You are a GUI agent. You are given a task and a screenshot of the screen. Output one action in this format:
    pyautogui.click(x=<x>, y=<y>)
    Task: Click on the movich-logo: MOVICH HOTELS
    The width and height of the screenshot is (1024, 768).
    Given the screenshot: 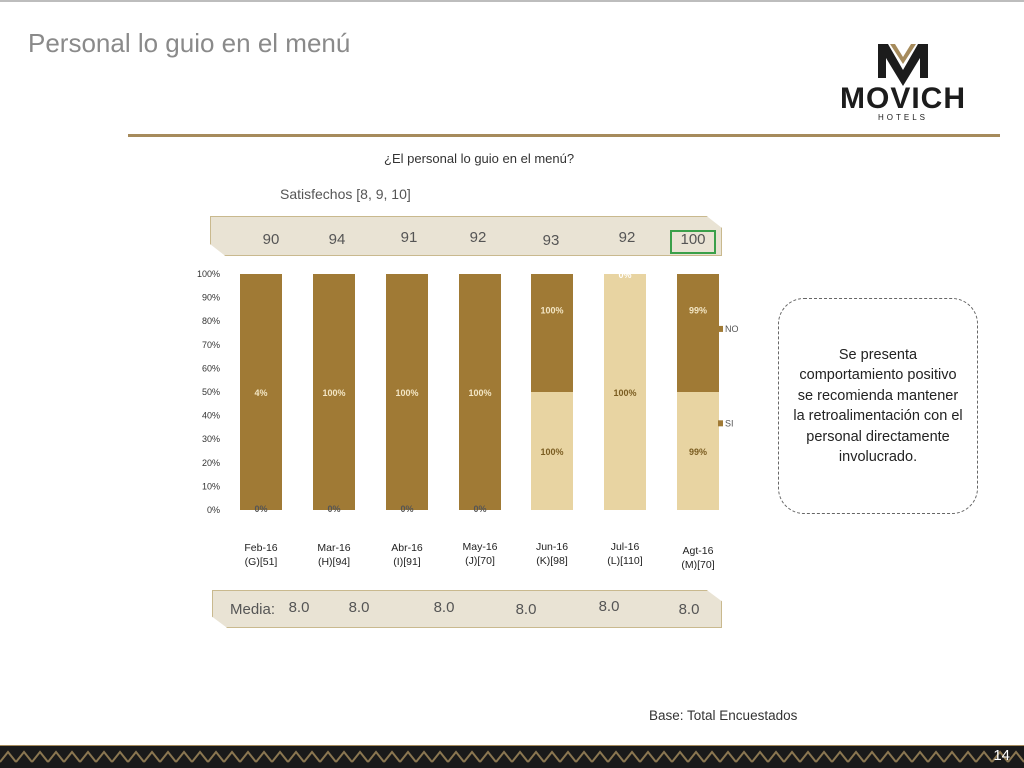 What is the action you would take?
    pyautogui.click(x=903, y=83)
    